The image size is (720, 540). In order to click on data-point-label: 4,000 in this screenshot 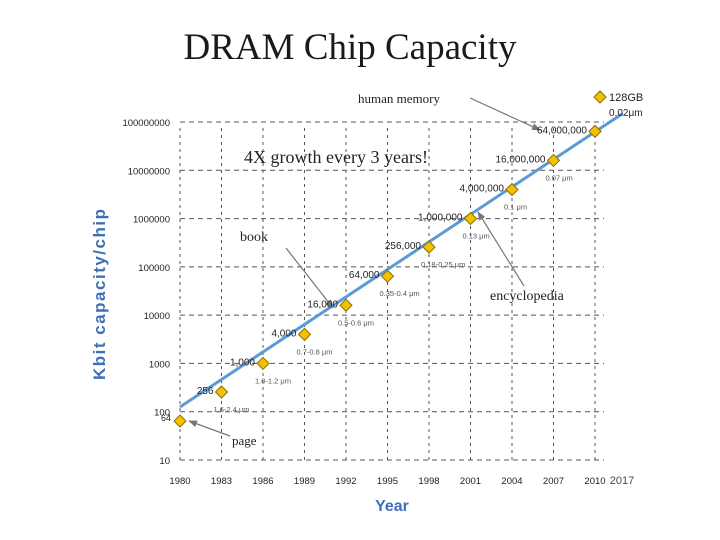, I will do `click(283, 333)`.